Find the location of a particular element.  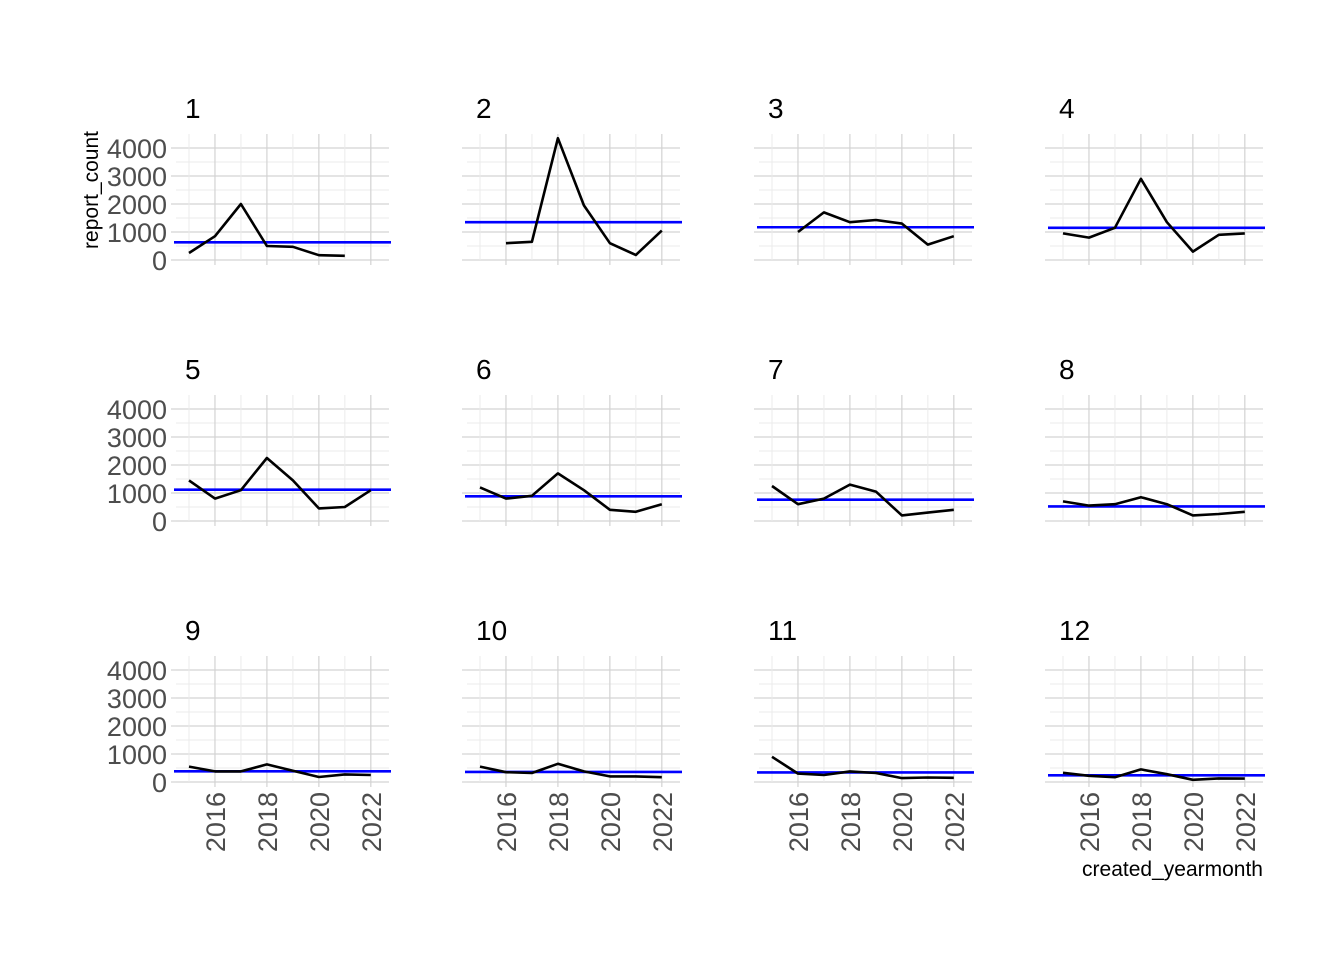

x-axis-title: created_yearmonth is located at coordinates (1172, 869).